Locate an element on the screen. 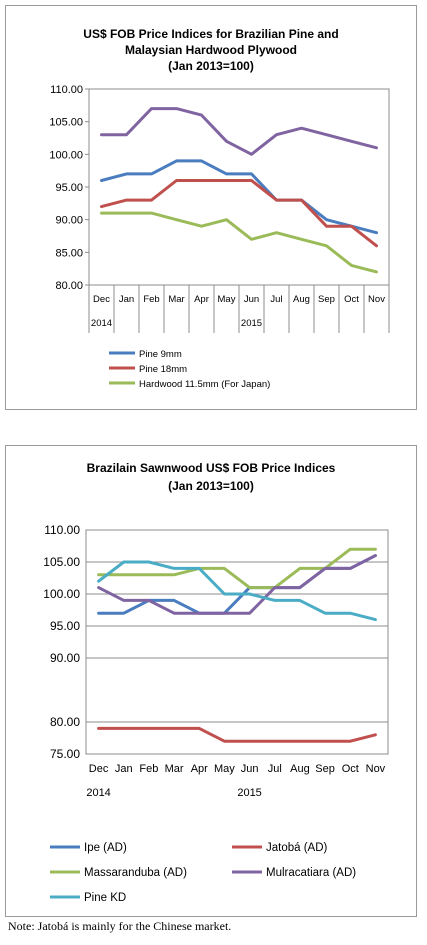 The image size is (427, 945). series-line-mulracatiara-ad is located at coordinates (237, 584).